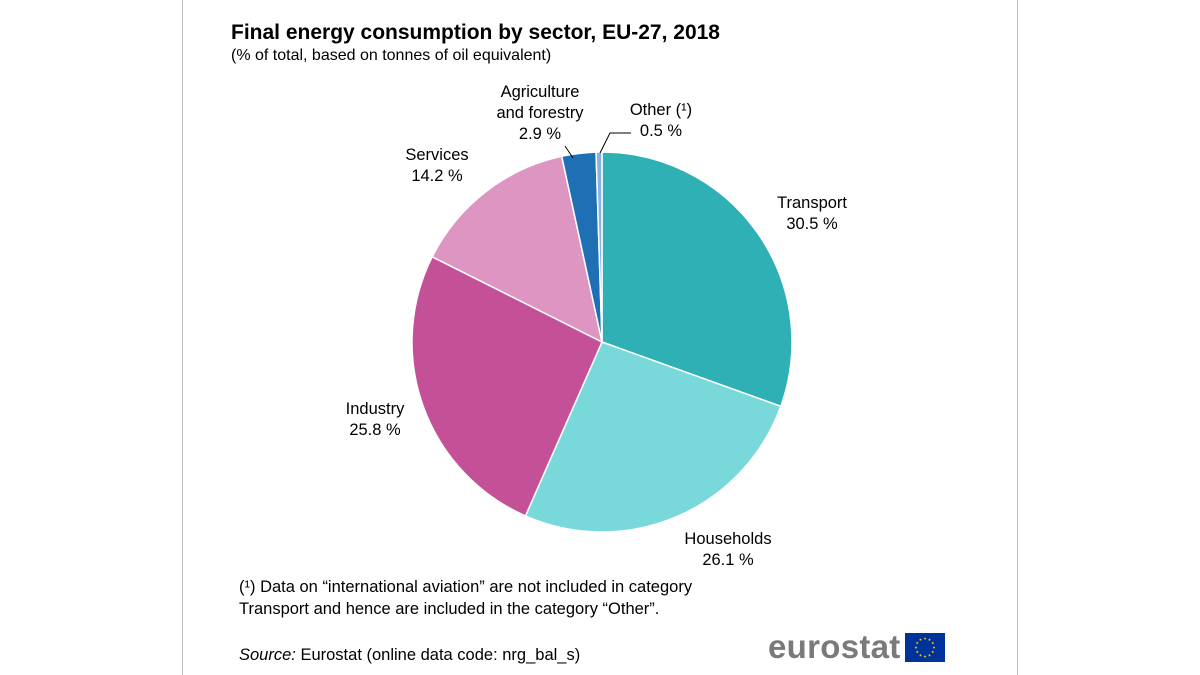  Describe the element at coordinates (375, 419) in the screenshot. I see `slice-label-2: Industry 25.8 %` at that location.